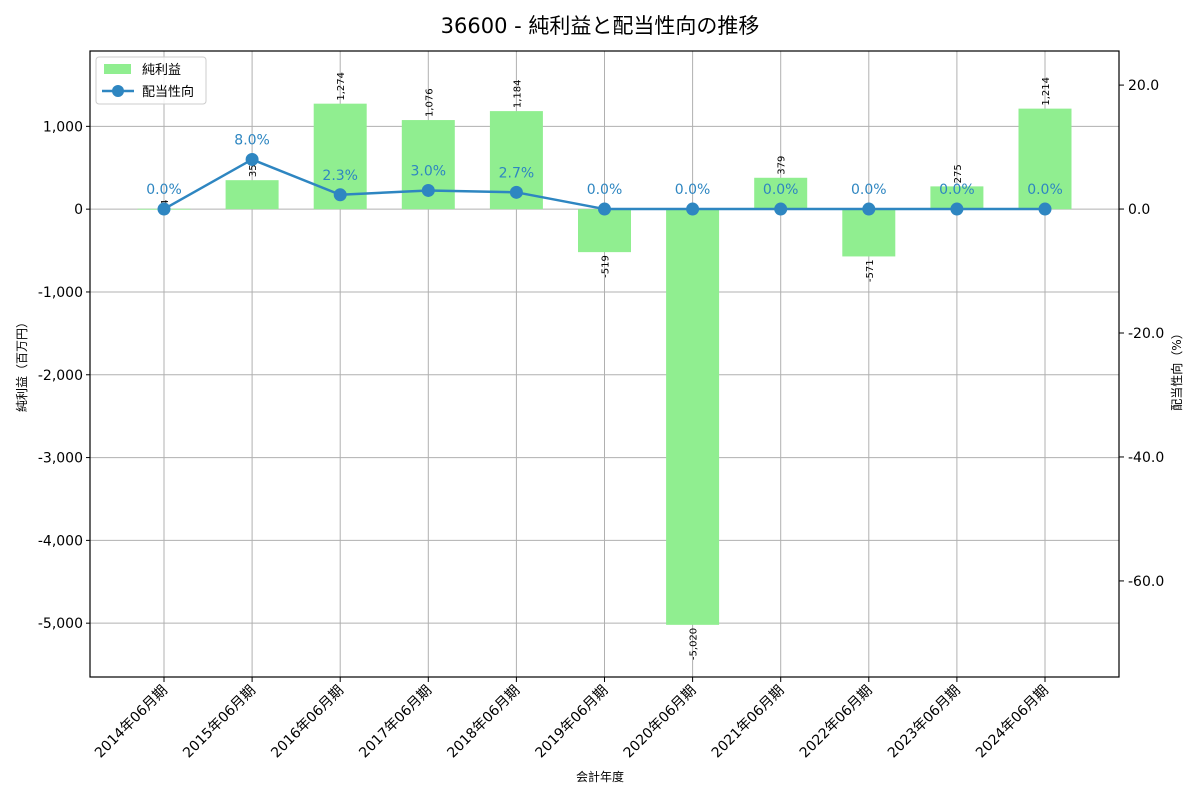  Describe the element at coordinates (341, 86) in the screenshot. I see `bar-value-label: 1,274` at that location.